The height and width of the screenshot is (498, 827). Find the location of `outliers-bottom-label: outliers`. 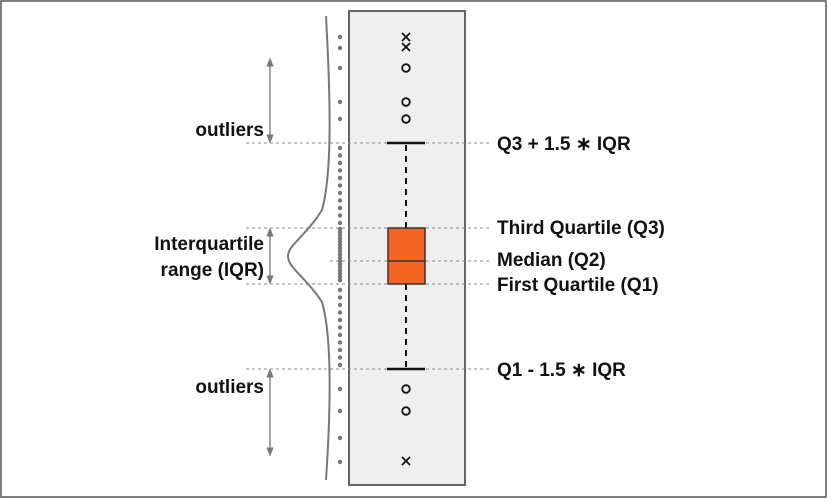

outliers-bottom-label: outliers is located at coordinates (229, 387).